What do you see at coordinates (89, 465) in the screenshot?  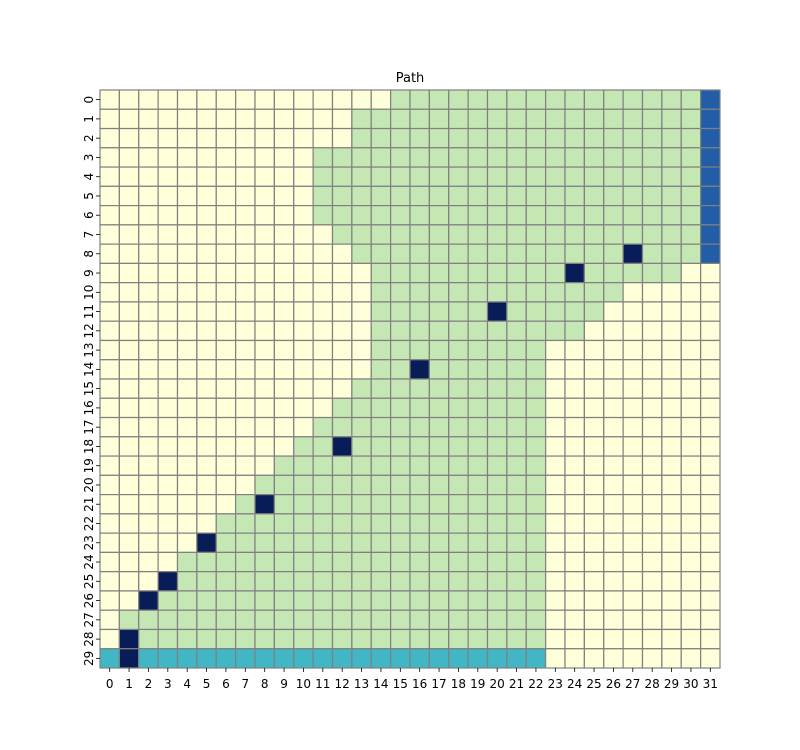 I see `y-tick-label: 19` at bounding box center [89, 465].